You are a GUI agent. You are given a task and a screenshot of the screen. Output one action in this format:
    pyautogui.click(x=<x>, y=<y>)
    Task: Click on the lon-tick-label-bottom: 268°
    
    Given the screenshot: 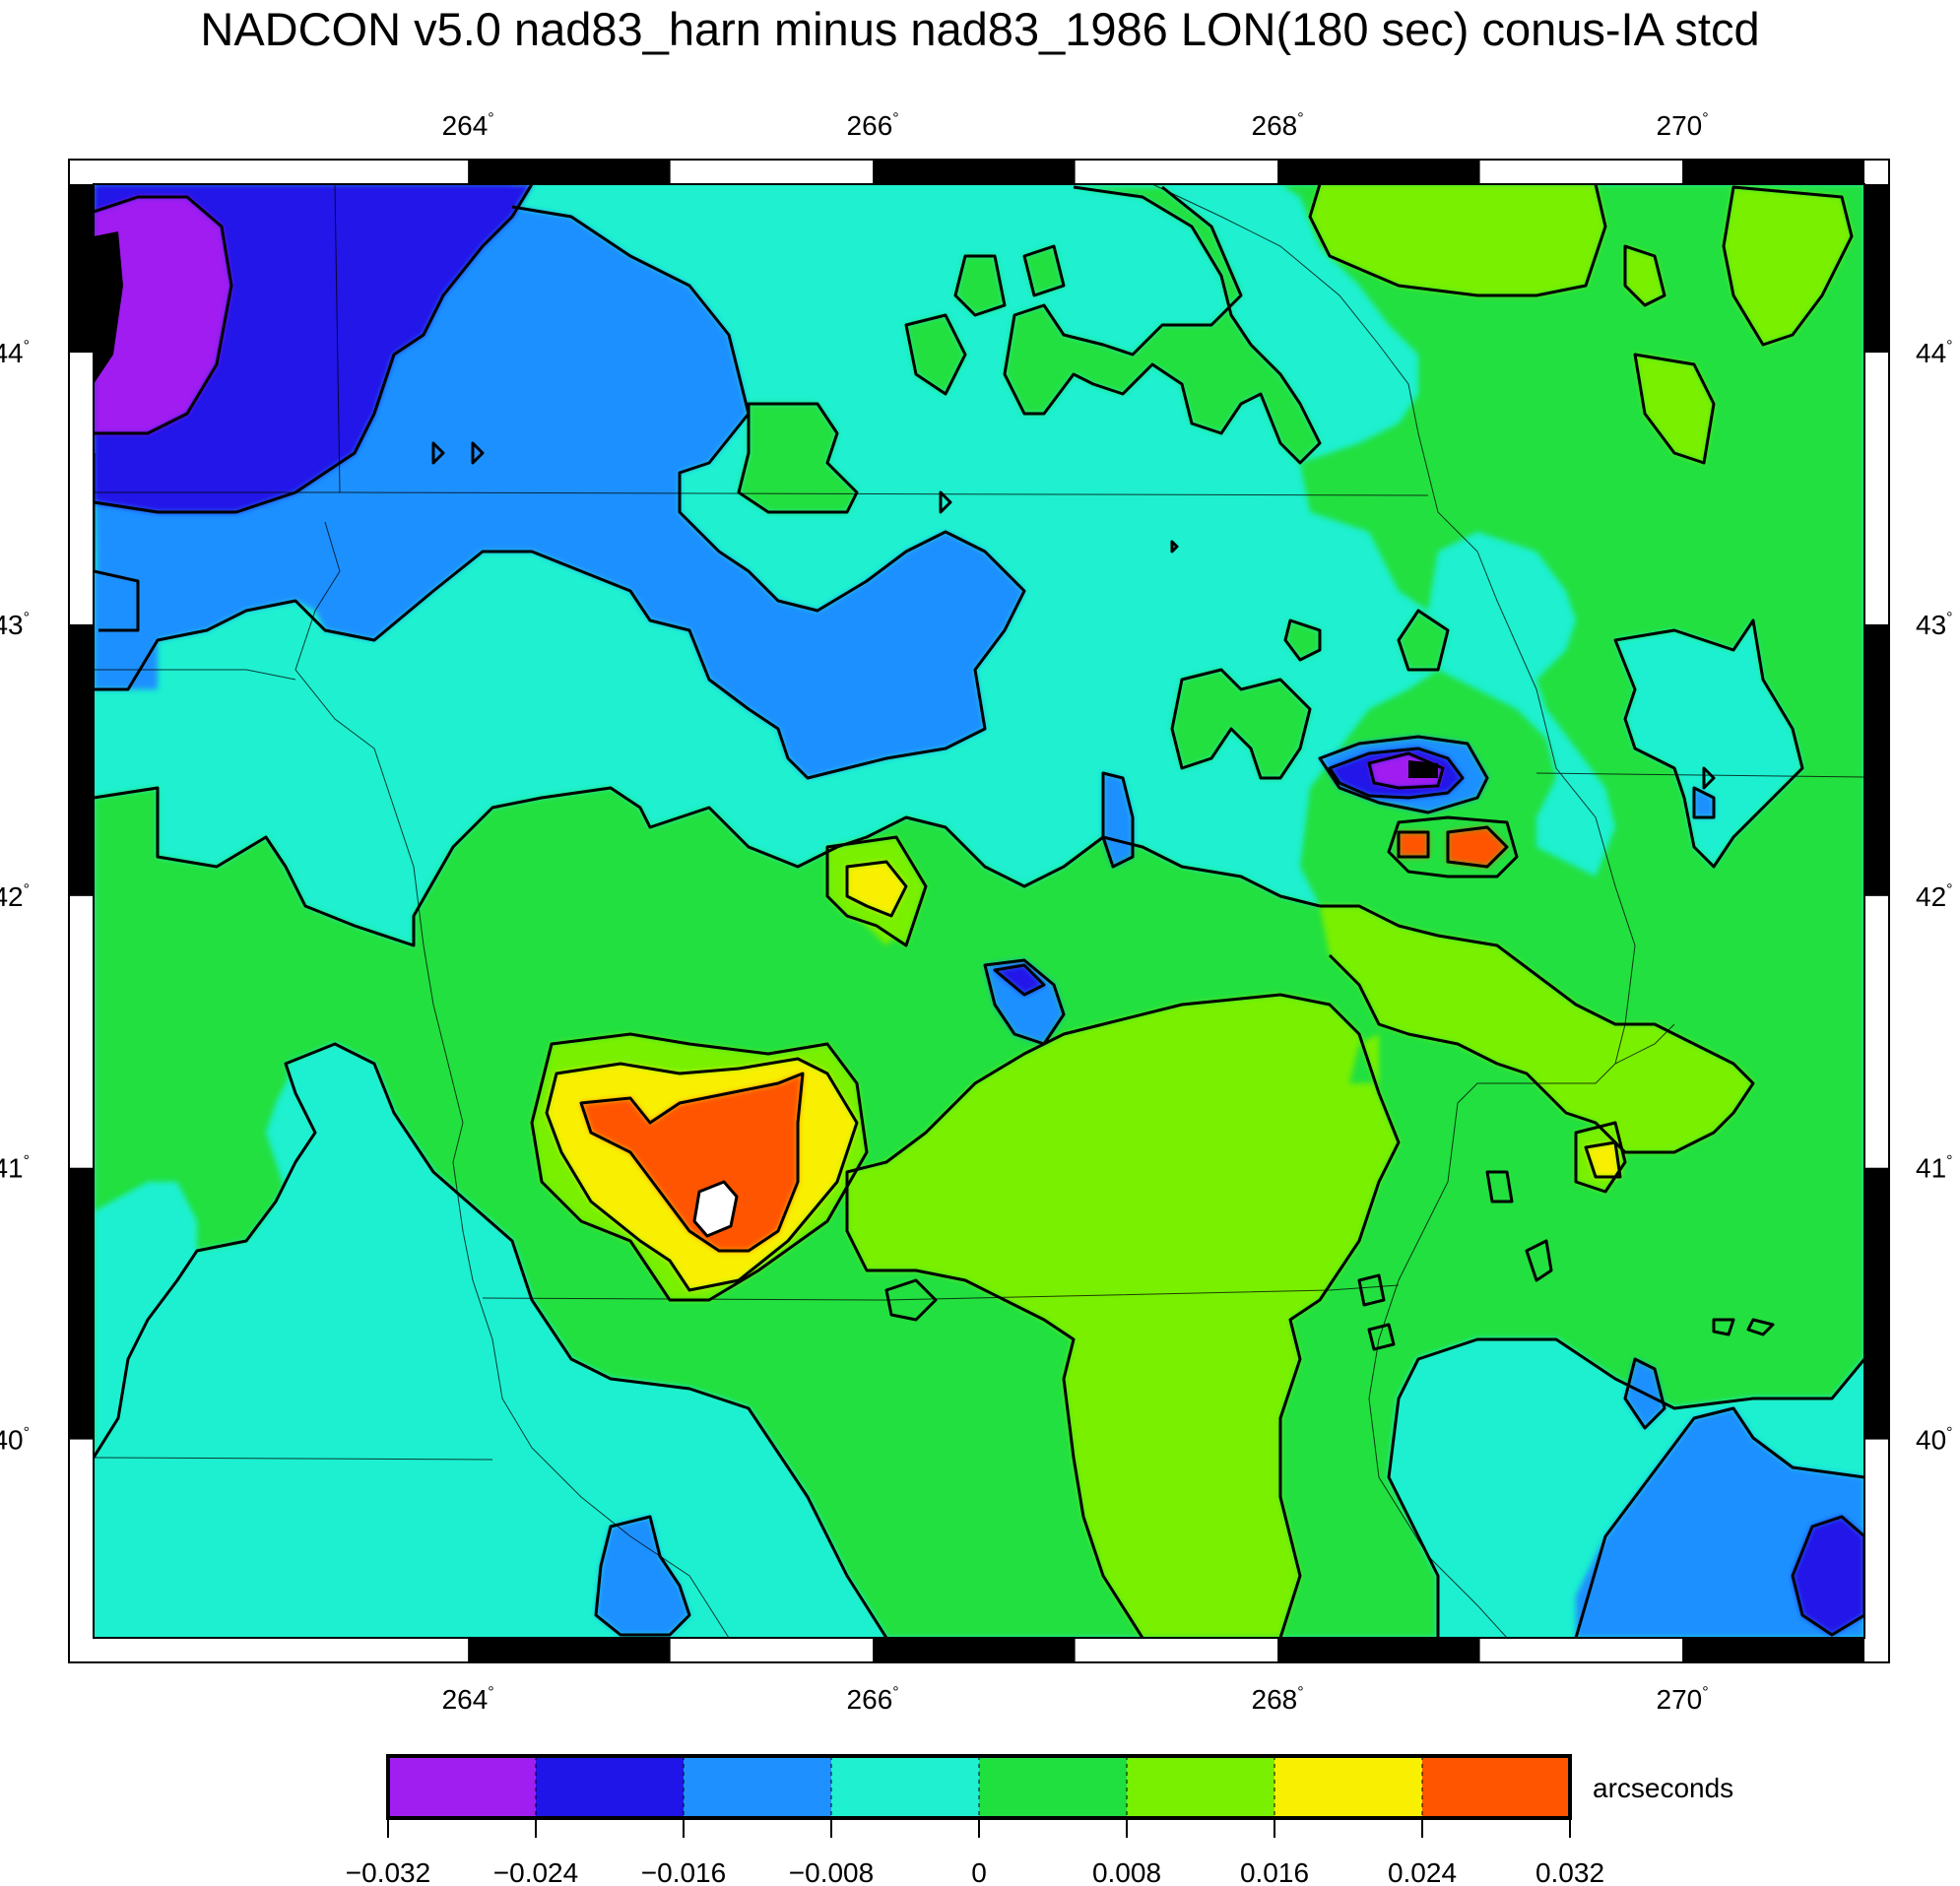 What is the action you would take?
    pyautogui.click(x=1278, y=1699)
    